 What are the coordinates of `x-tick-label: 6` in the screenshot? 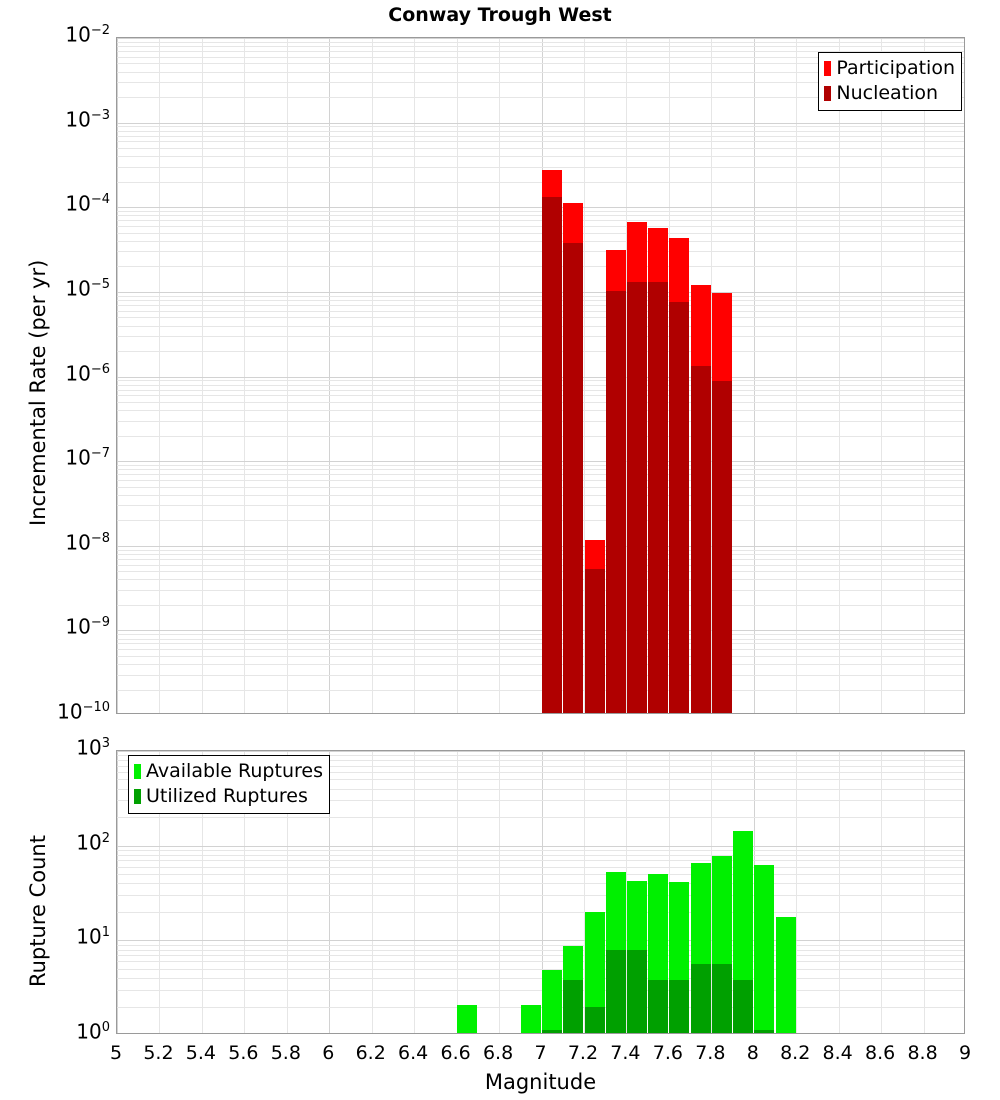 It's located at (328, 1053).